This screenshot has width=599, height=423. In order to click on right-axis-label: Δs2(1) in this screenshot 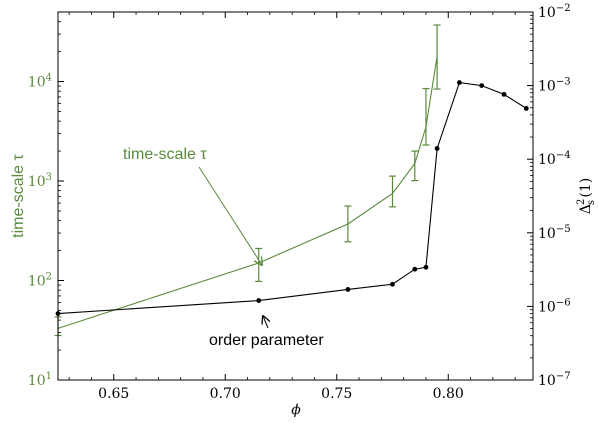, I will do `click(586, 196)`.